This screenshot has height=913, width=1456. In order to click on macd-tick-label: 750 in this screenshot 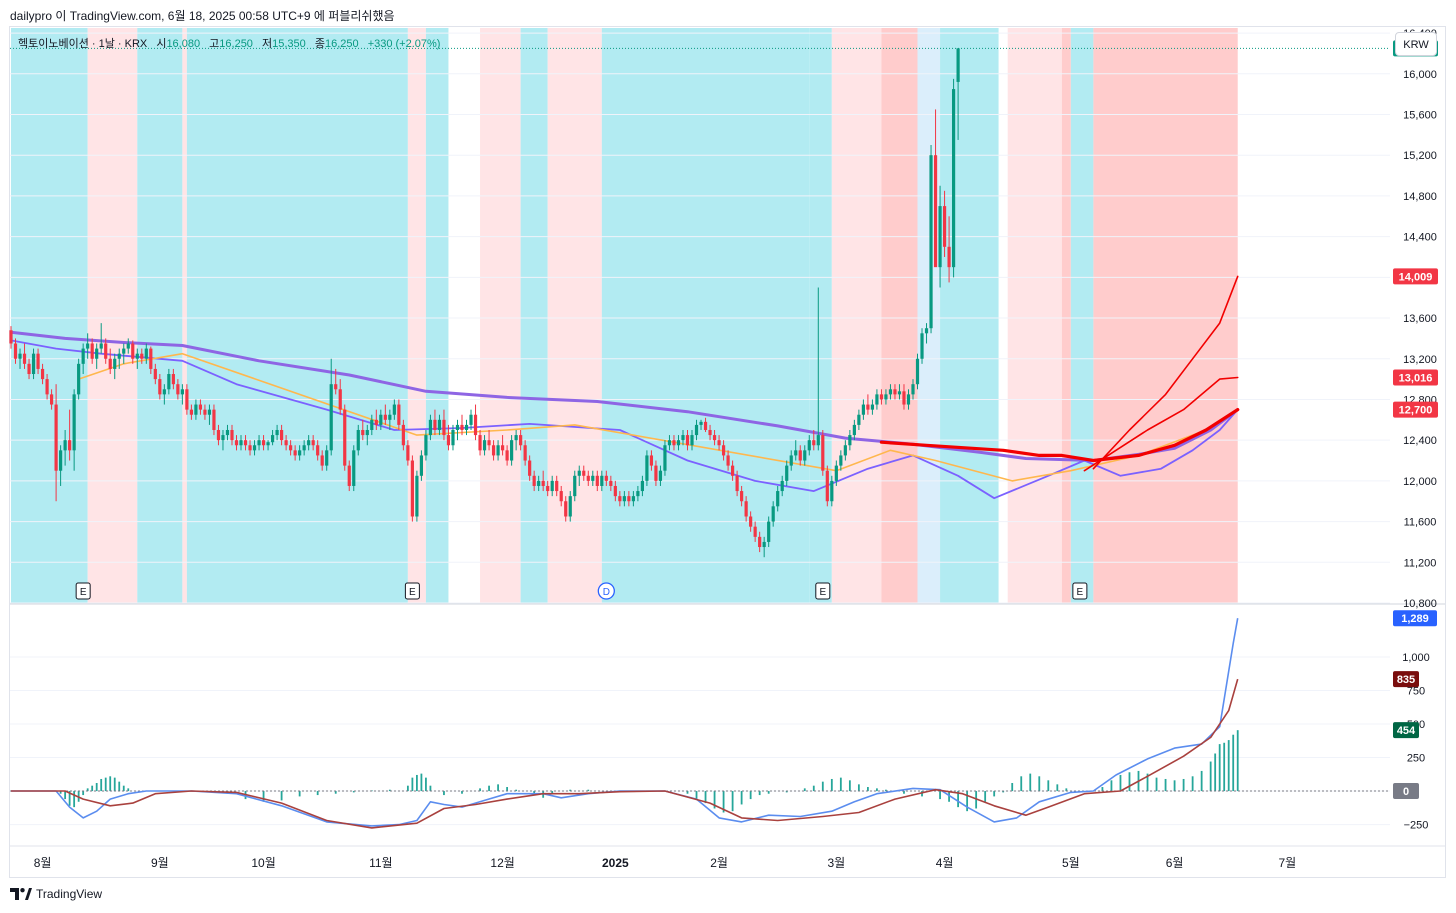, I will do `click(1416, 691)`.